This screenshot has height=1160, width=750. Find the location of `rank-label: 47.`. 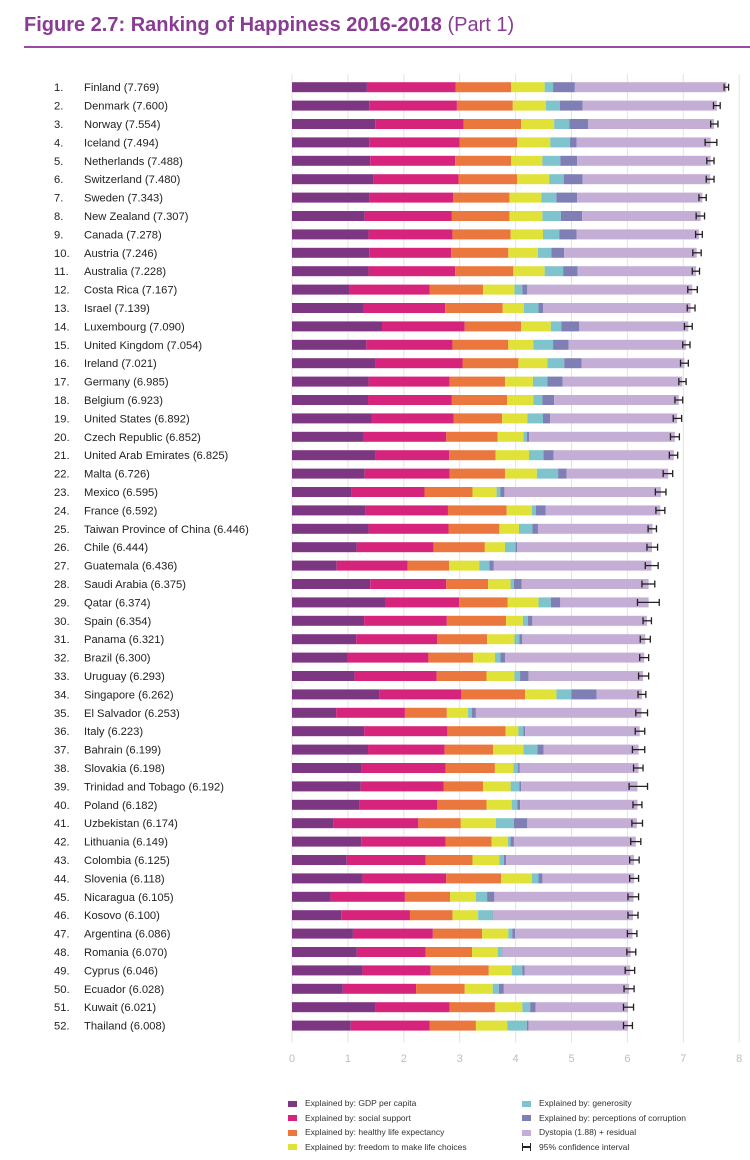

rank-label: 47. is located at coordinates (62, 935).